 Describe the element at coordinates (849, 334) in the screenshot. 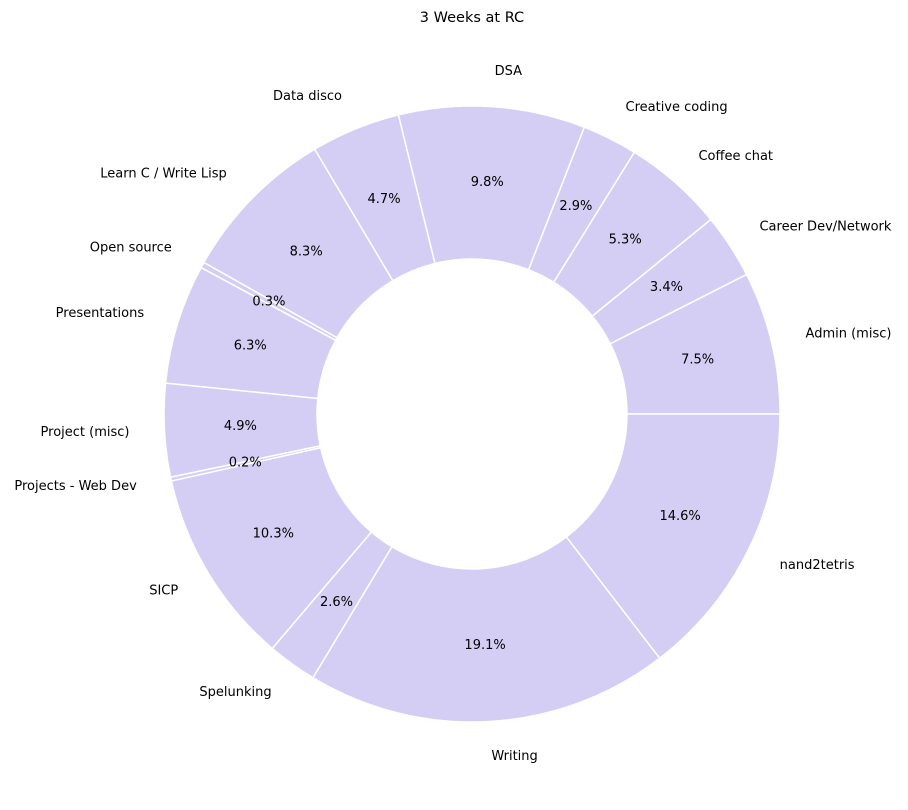

I see `slice-label-0: Admin (misc)` at that location.